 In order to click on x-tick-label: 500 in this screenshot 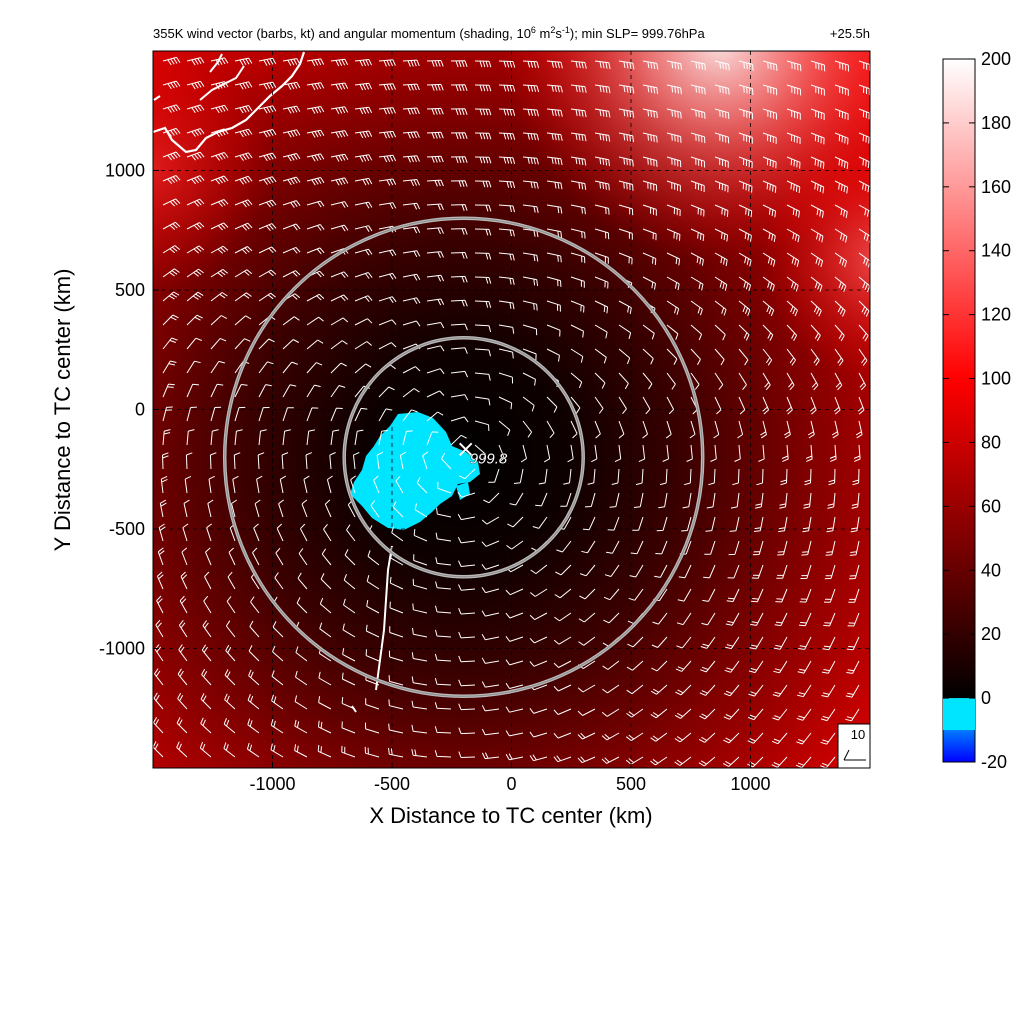, I will do `click(631, 784)`.